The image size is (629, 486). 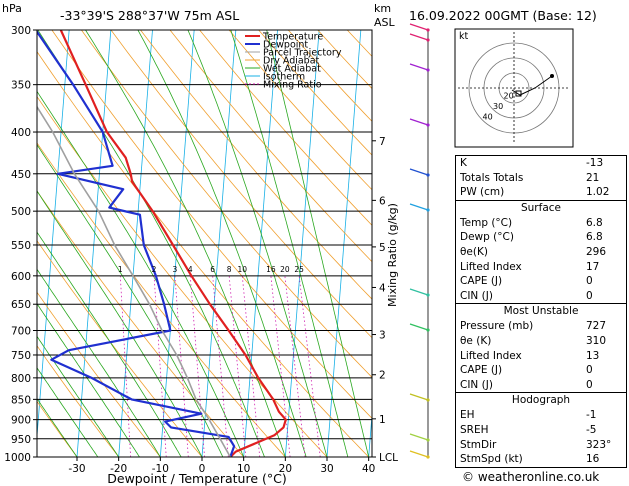 What do you see at coordinates (21, 175) in the screenshot?
I see `pressure-label: 450` at bounding box center [21, 175].